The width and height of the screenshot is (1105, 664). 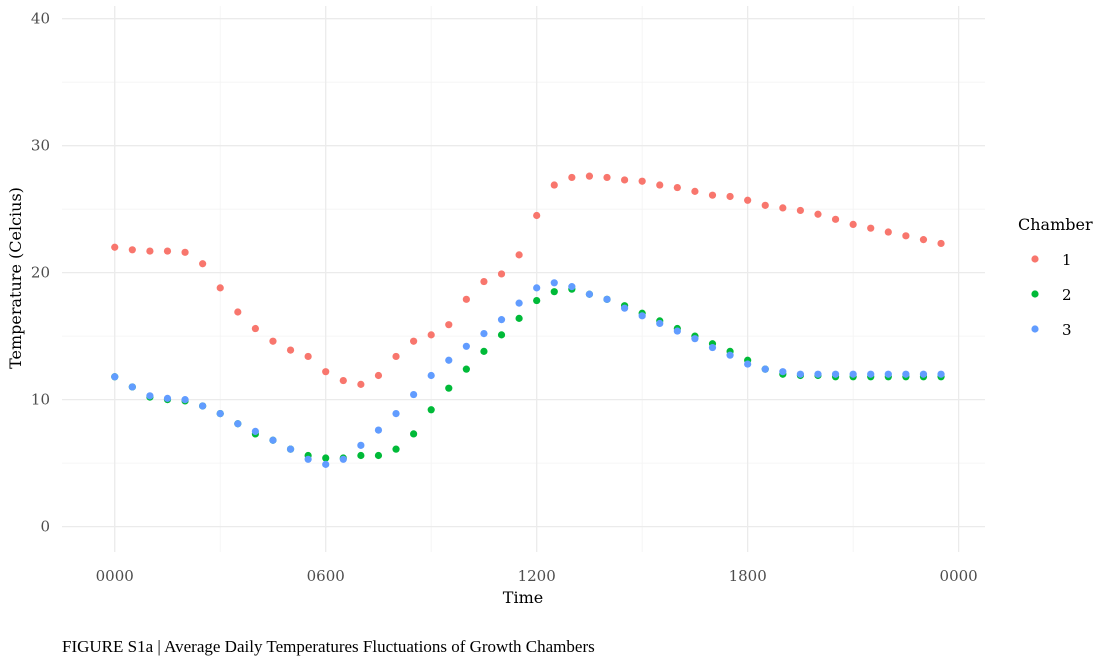 I want to click on legend: Chamber 1 2 3, so click(x=1055, y=277).